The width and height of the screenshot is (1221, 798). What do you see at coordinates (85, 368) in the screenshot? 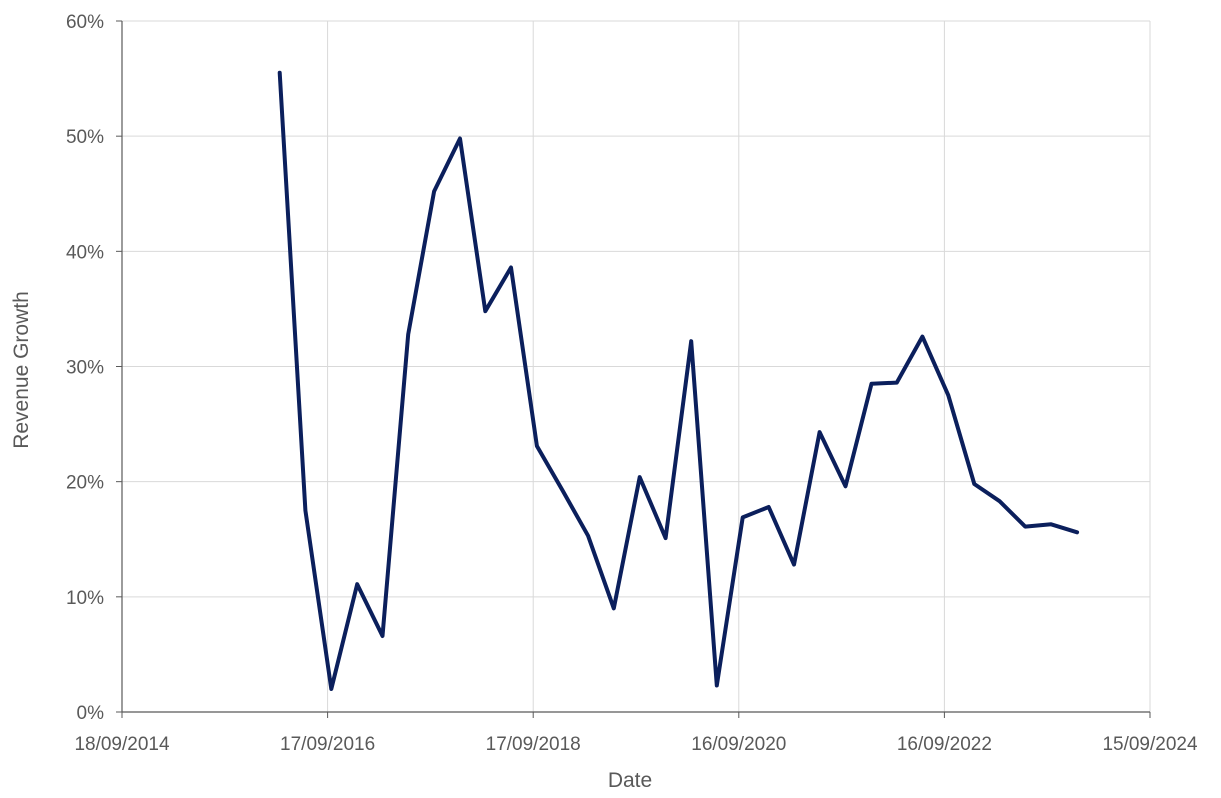
I see `y-tick-label: 30%` at bounding box center [85, 368].